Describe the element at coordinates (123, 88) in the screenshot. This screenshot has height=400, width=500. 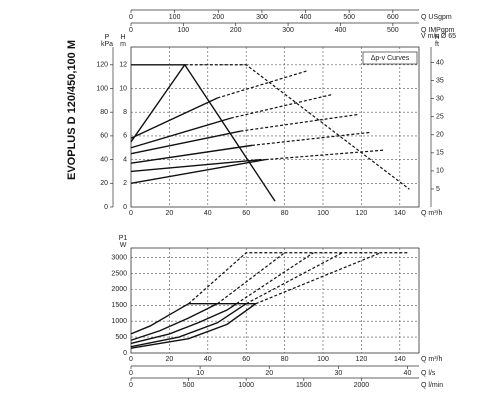
I see `y-tick-label: 10` at that location.